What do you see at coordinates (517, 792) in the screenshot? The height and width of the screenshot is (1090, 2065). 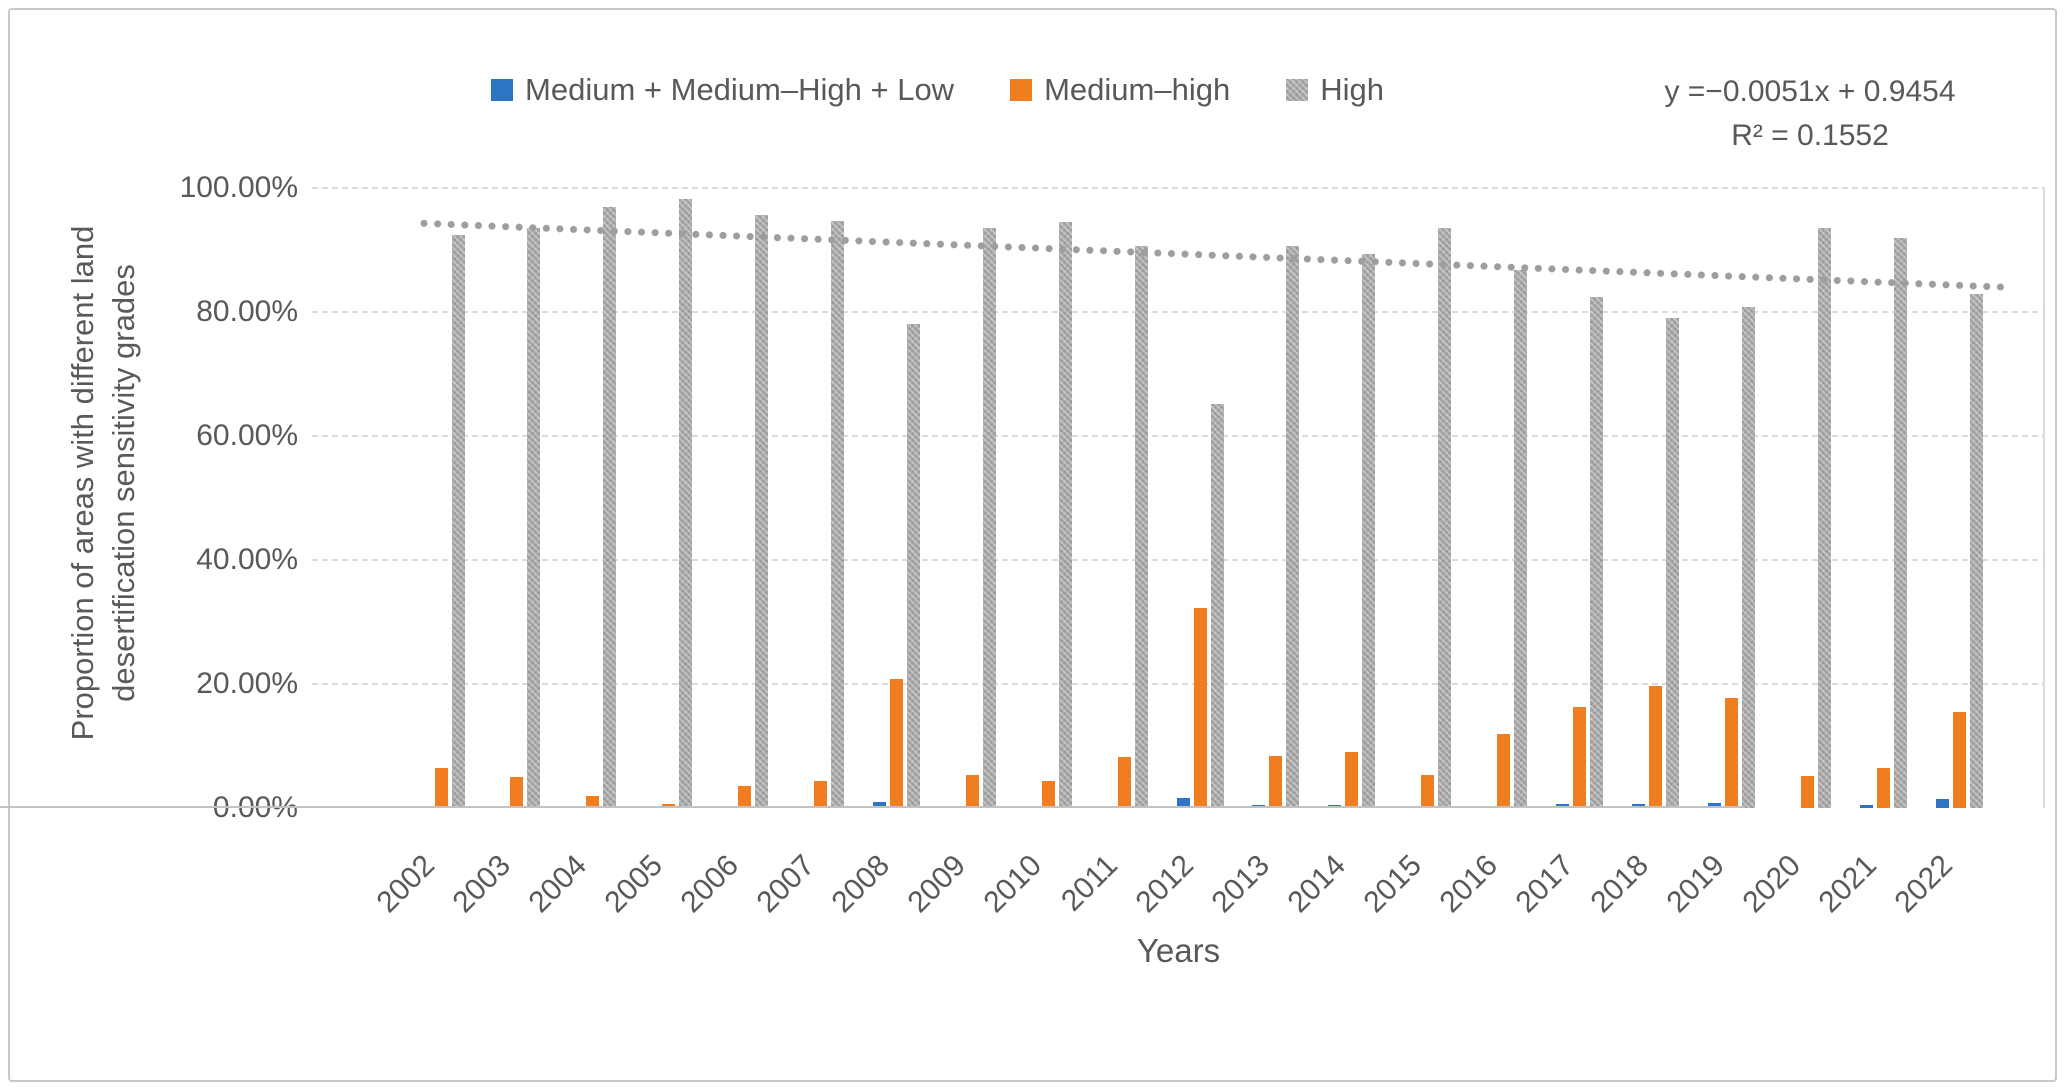 I see `bar-medium-high-2003` at bounding box center [517, 792].